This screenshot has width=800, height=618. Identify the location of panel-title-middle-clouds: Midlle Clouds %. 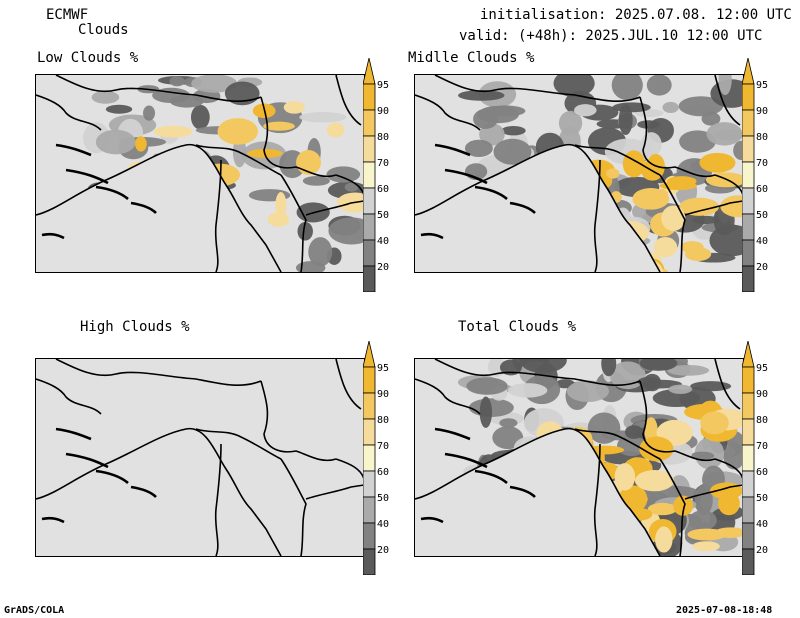
(471, 58).